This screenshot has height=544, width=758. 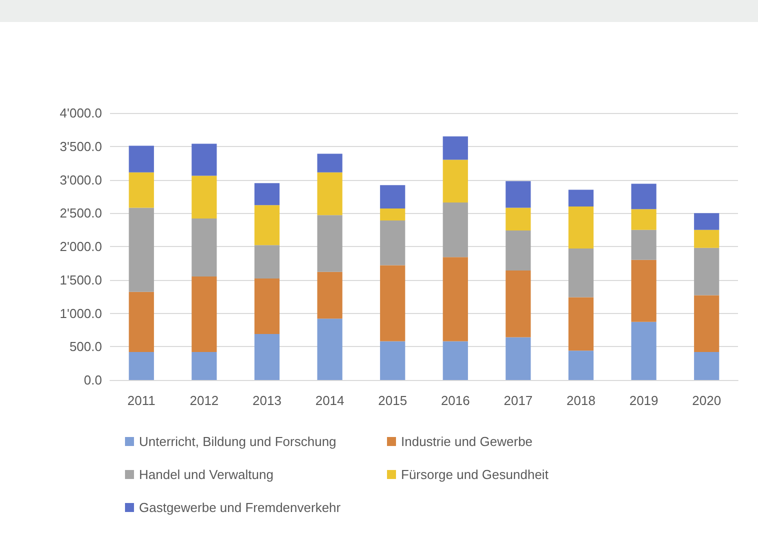 What do you see at coordinates (237, 441) in the screenshot?
I see `legend-label: Unterricht, Bildung und Forschung` at bounding box center [237, 441].